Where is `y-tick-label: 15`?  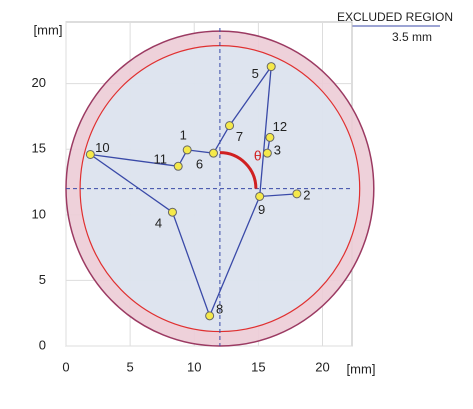
y-tick-label: 15 is located at coordinates (39, 148).